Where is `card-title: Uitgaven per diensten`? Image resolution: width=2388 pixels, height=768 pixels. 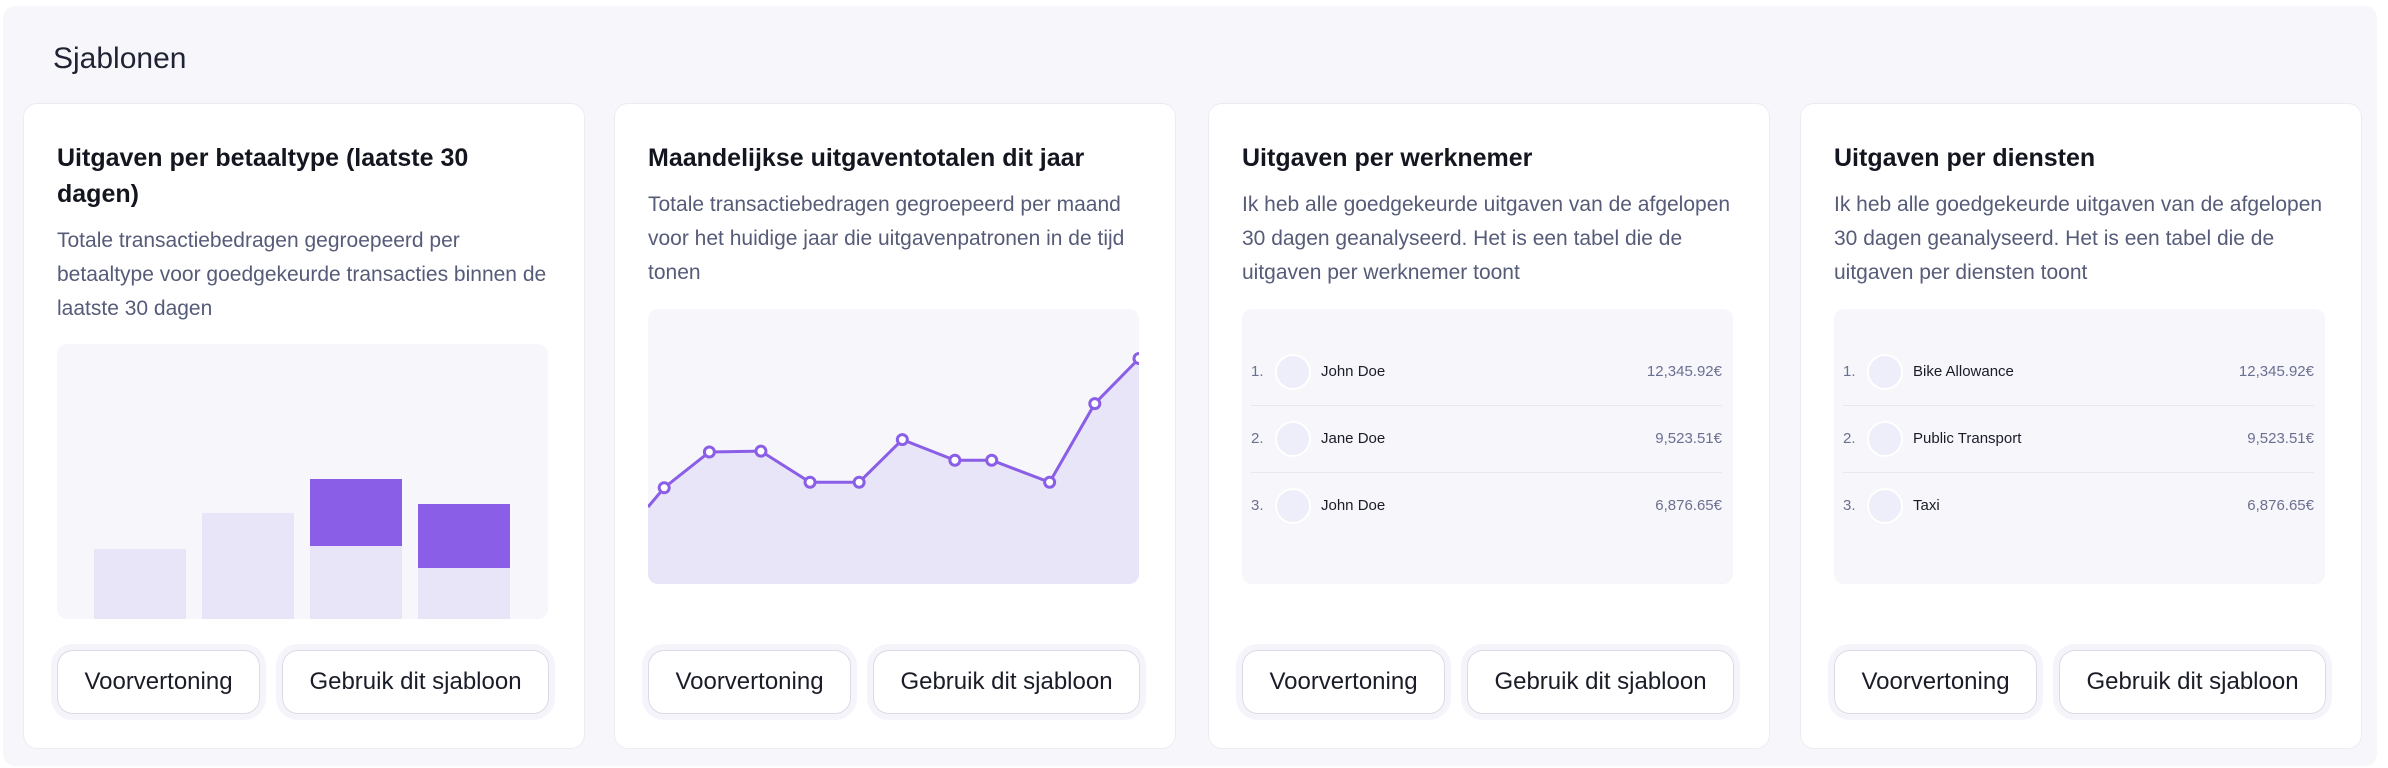
card-title: Uitgaven per diensten is located at coordinates (1965, 158).